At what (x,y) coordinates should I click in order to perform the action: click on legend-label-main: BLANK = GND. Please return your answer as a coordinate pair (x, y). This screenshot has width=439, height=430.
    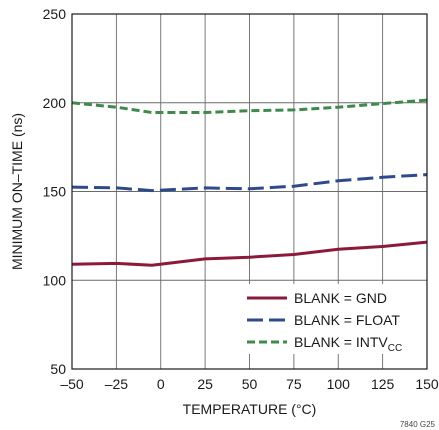
    Looking at the image, I should click on (340, 298).